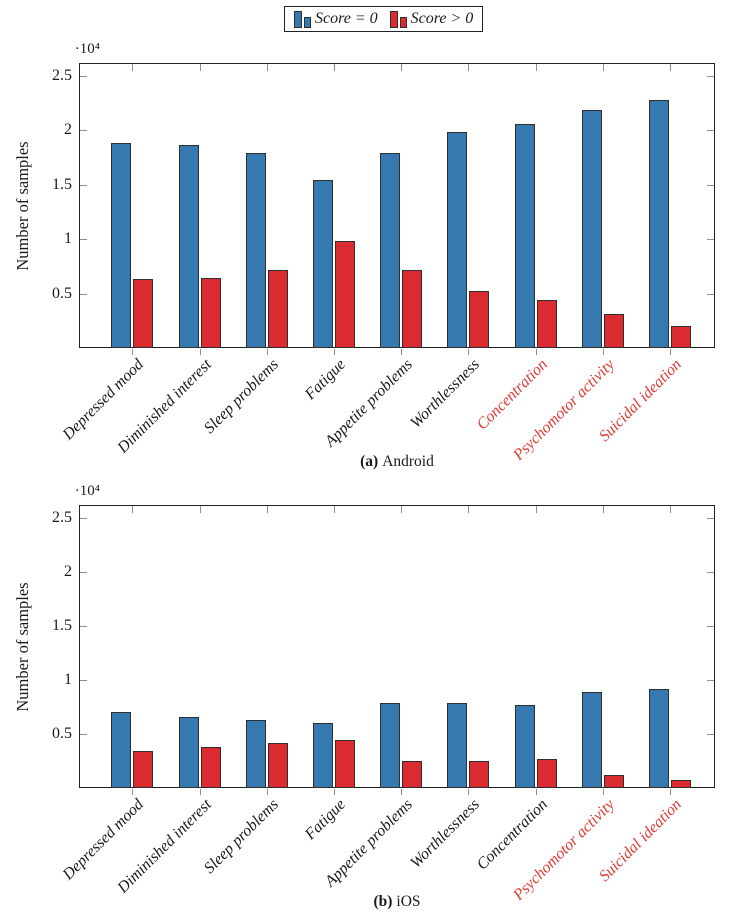  I want to click on score0-bars-icon, so click(302, 19).